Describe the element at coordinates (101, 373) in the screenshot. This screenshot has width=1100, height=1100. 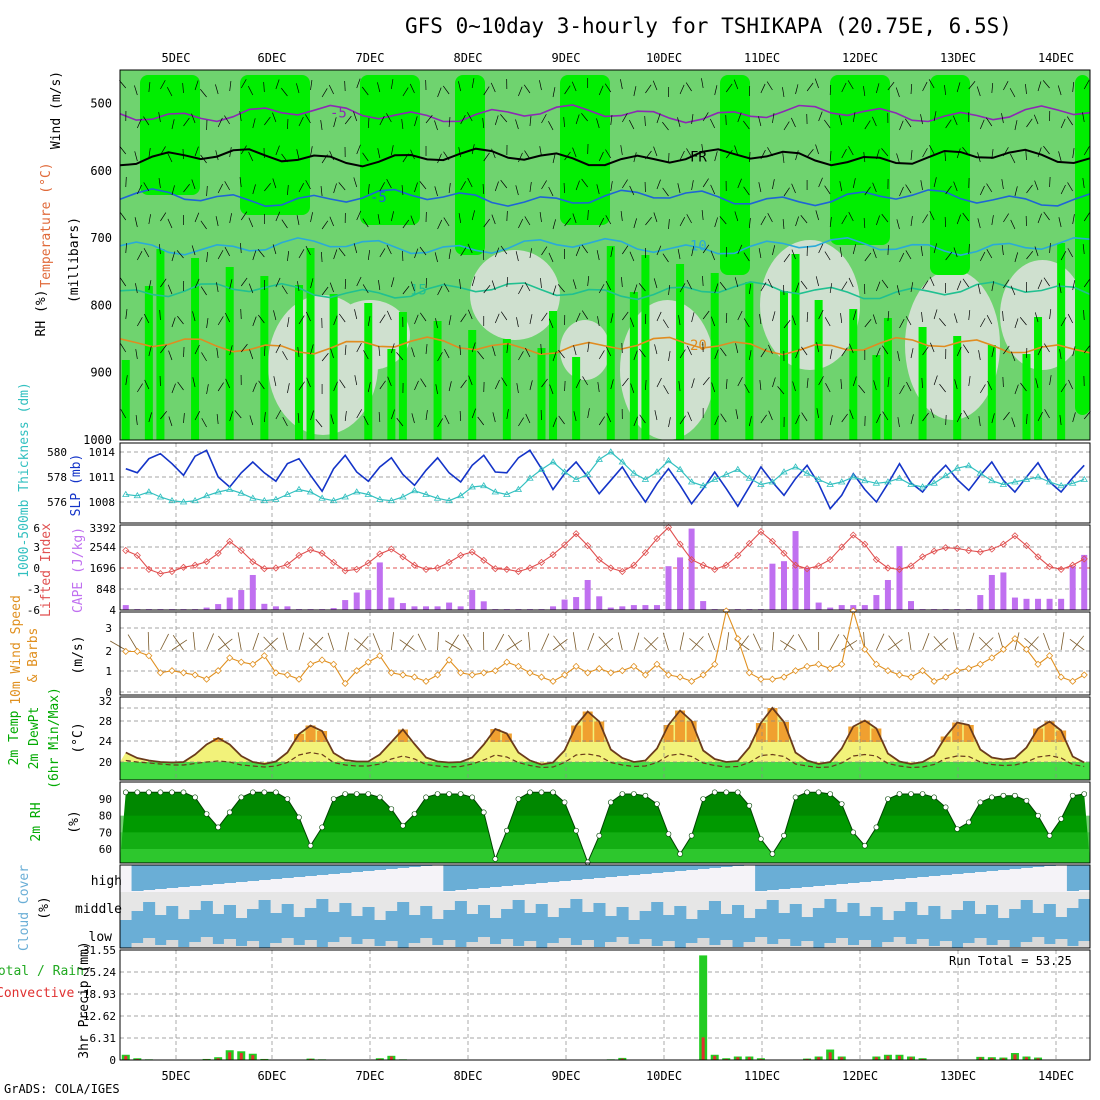
I see `pressure-tick: 900` at that location.